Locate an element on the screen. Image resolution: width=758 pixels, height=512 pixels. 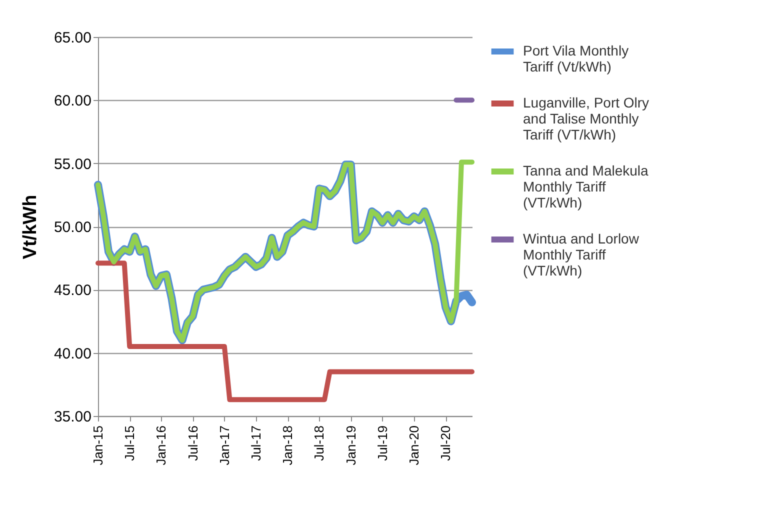
x-tick-label: Jan-20 is located at coordinates (414, 446).